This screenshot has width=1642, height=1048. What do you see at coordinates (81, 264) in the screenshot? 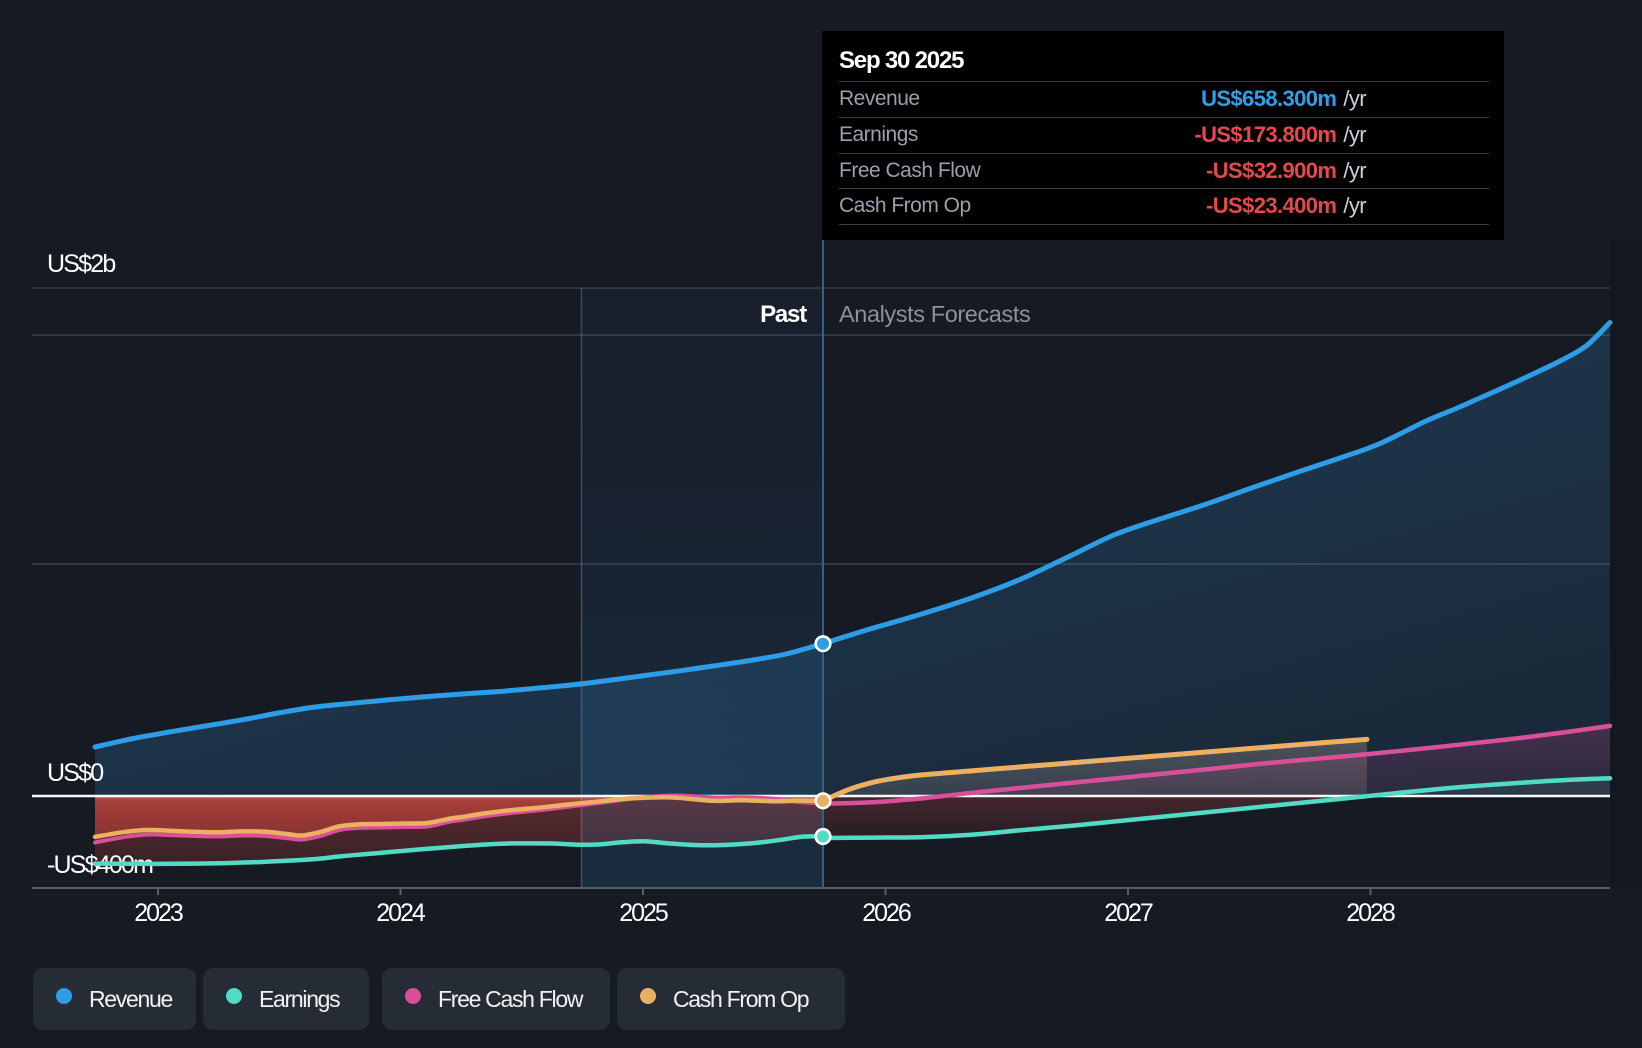
I see `svg-text: US$2b` at bounding box center [81, 264].